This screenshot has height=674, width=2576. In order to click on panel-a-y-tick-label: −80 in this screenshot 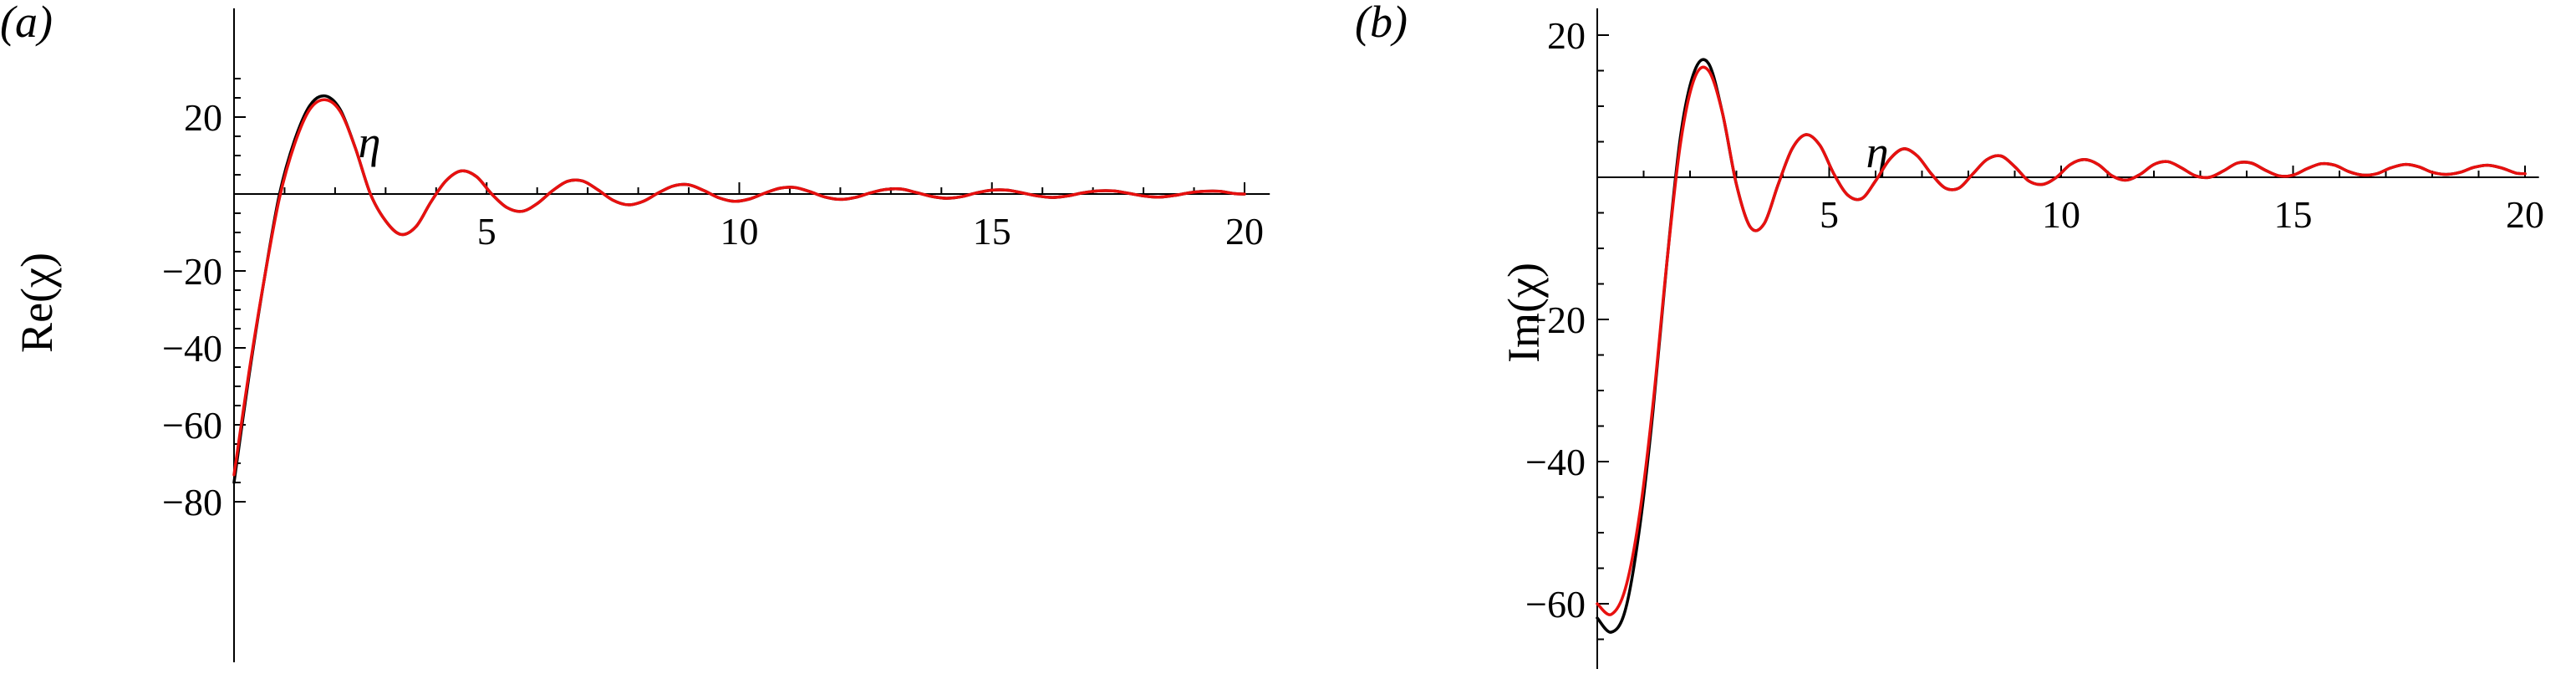, I will do `click(192, 502)`.